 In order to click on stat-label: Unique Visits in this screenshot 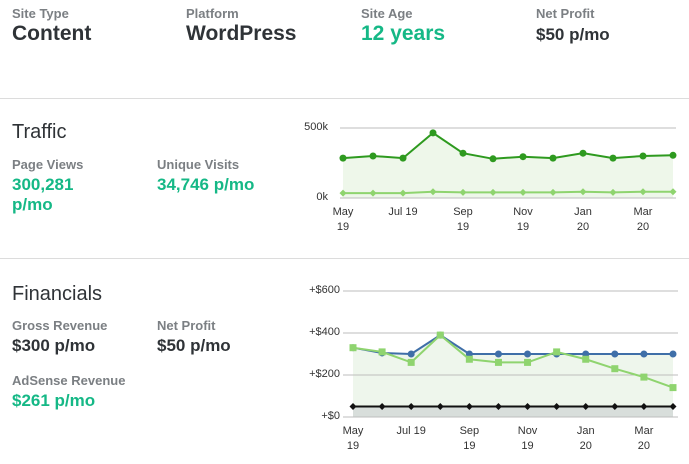, I will do `click(198, 164)`.